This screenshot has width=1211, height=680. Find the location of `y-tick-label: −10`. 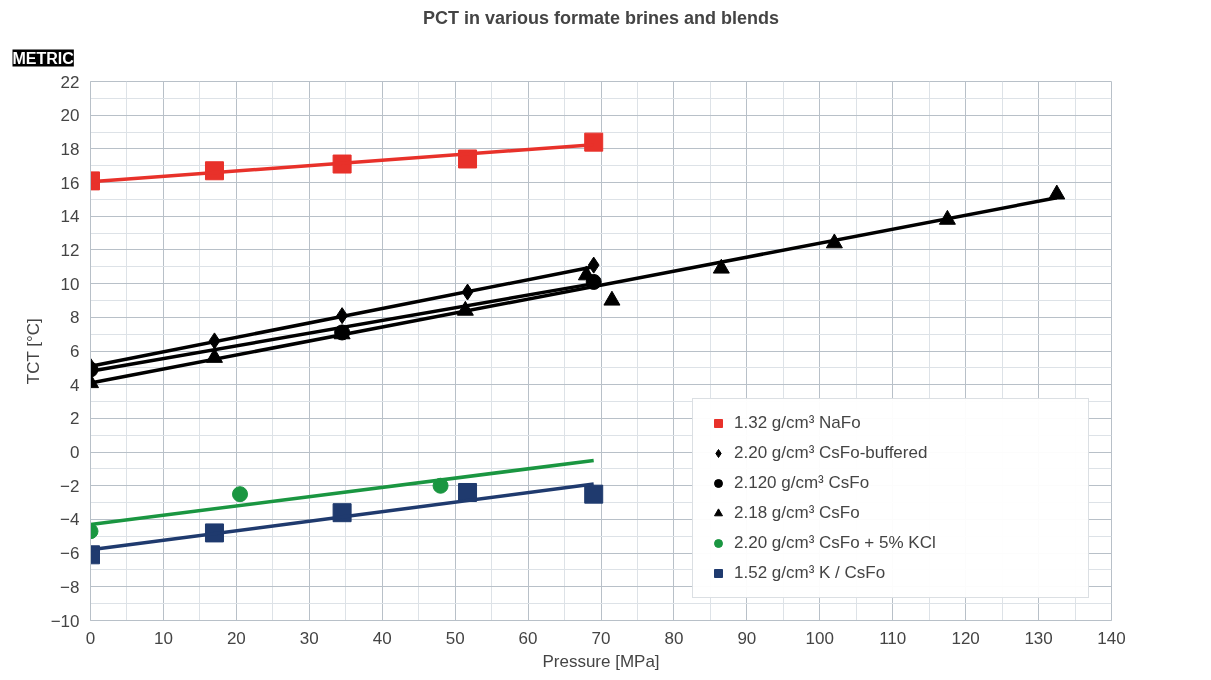

y-tick-label: −10 is located at coordinates (65, 621).